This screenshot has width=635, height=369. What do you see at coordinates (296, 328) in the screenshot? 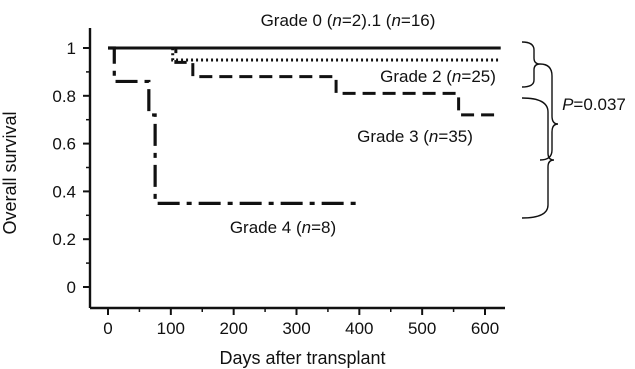
I see `x-tick-label: 300` at bounding box center [296, 328].